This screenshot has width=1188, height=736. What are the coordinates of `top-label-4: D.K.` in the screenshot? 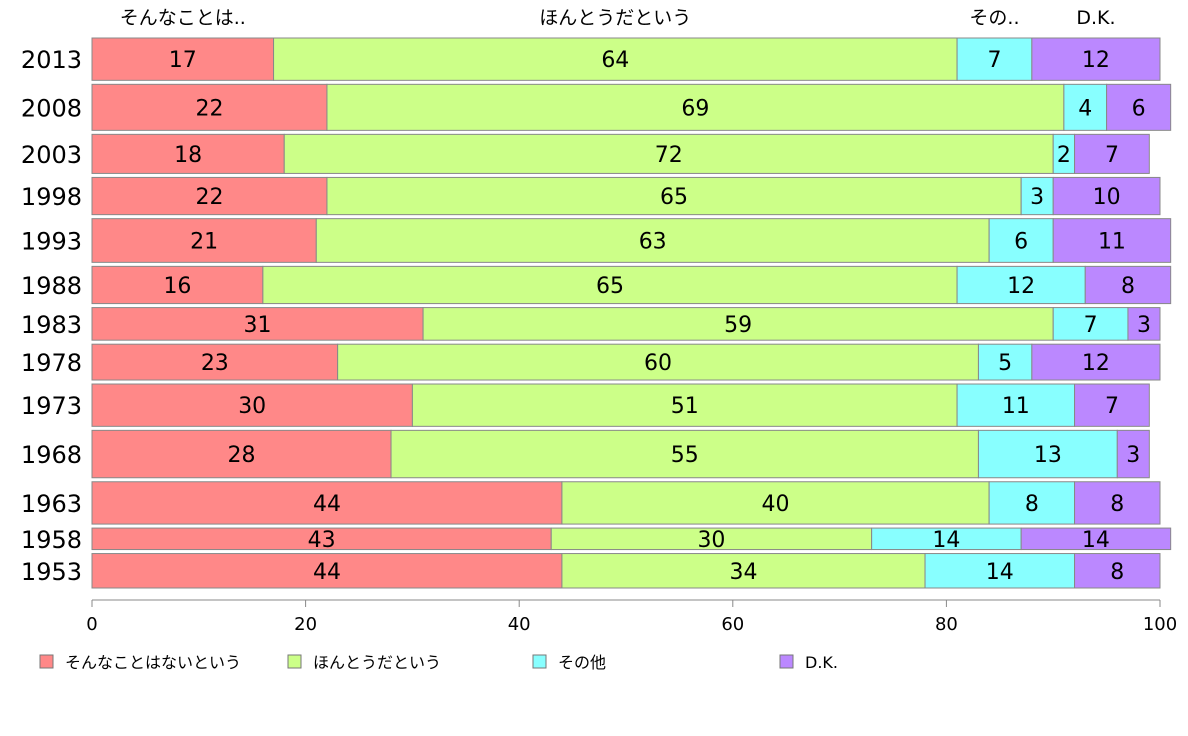 It's located at (1095, 18).